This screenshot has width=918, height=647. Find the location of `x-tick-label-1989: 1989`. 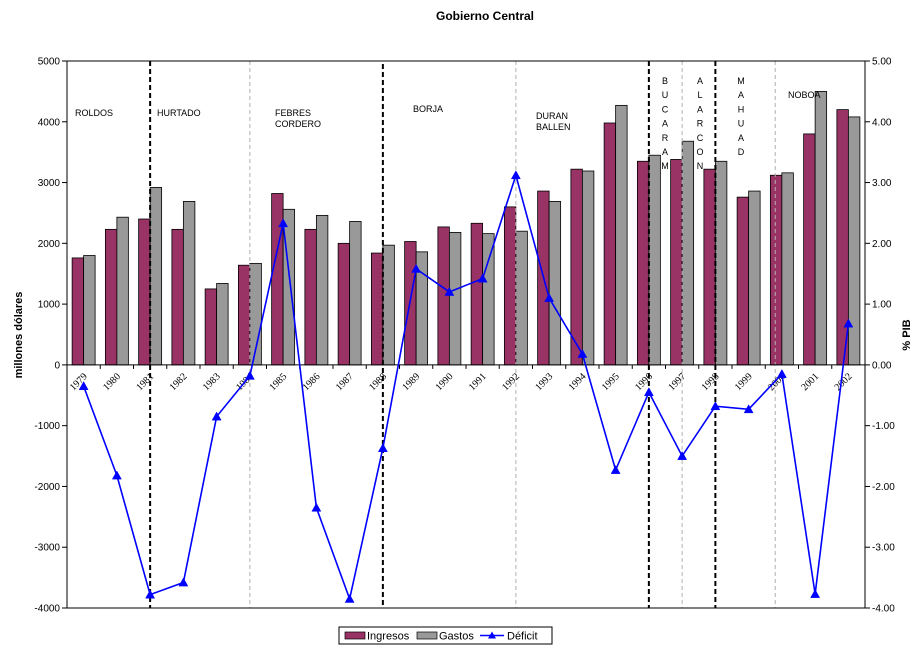

x-tick-label-1989: 1989 is located at coordinates (411, 382).